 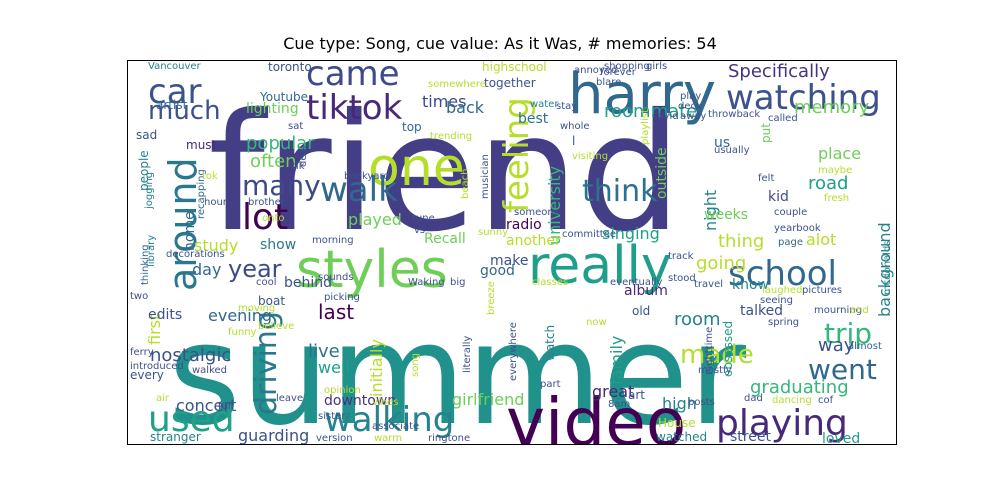 I want to click on word-two: two, so click(x=139, y=296).